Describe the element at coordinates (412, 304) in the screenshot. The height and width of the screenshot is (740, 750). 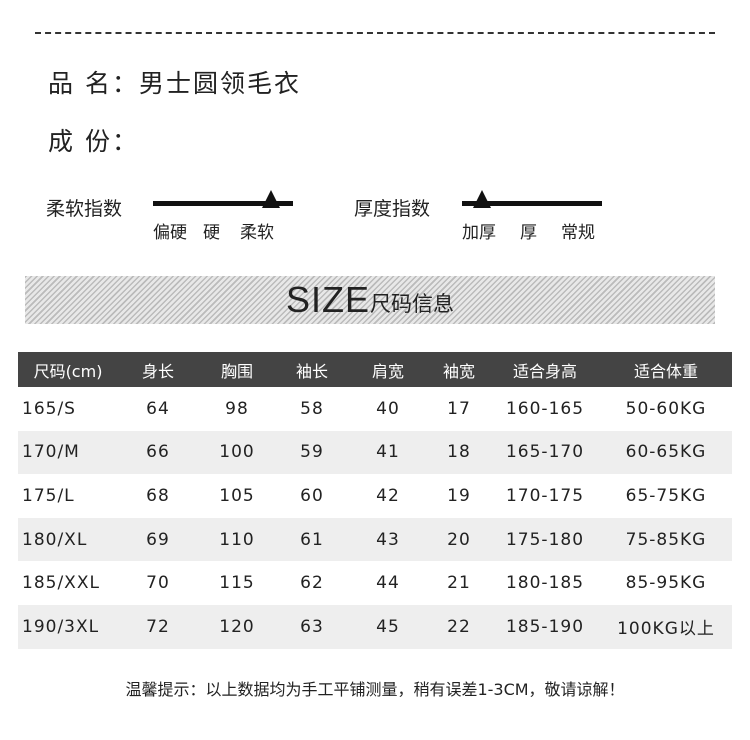
I see `banner-subtitle: 尺码信息` at that location.